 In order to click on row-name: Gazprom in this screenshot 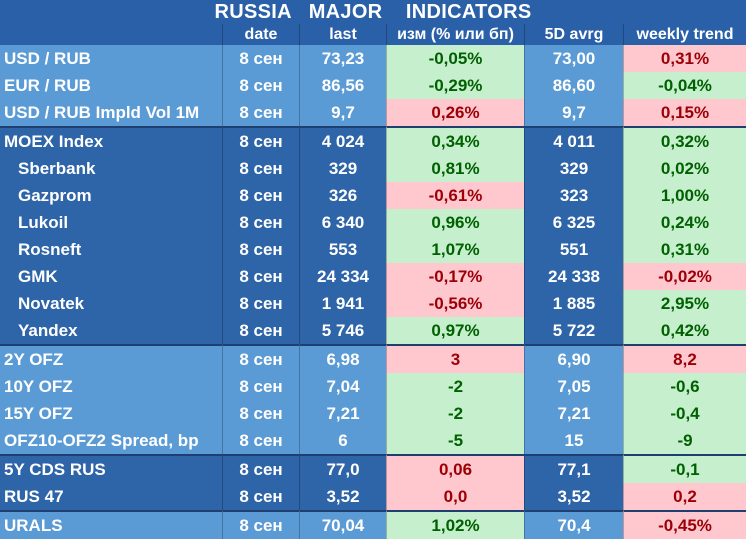, I will do `click(111, 195)`.